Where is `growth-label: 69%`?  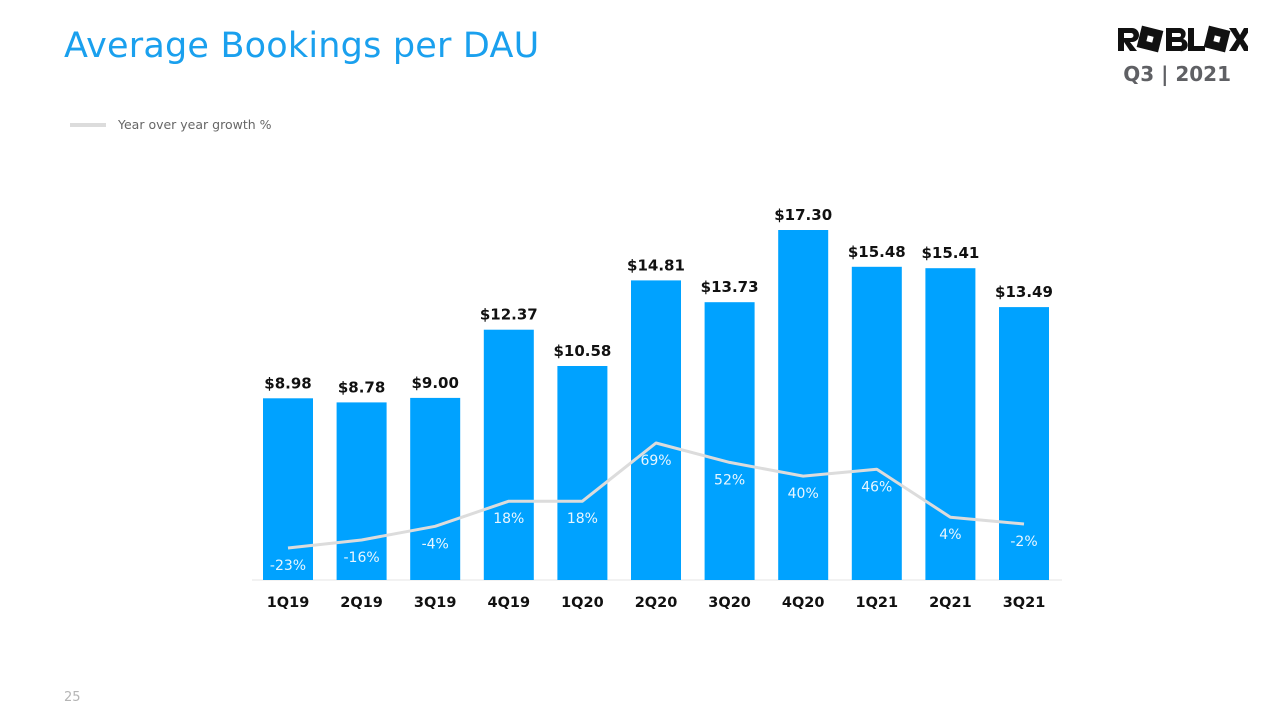
growth-label: 69% is located at coordinates (655, 461).